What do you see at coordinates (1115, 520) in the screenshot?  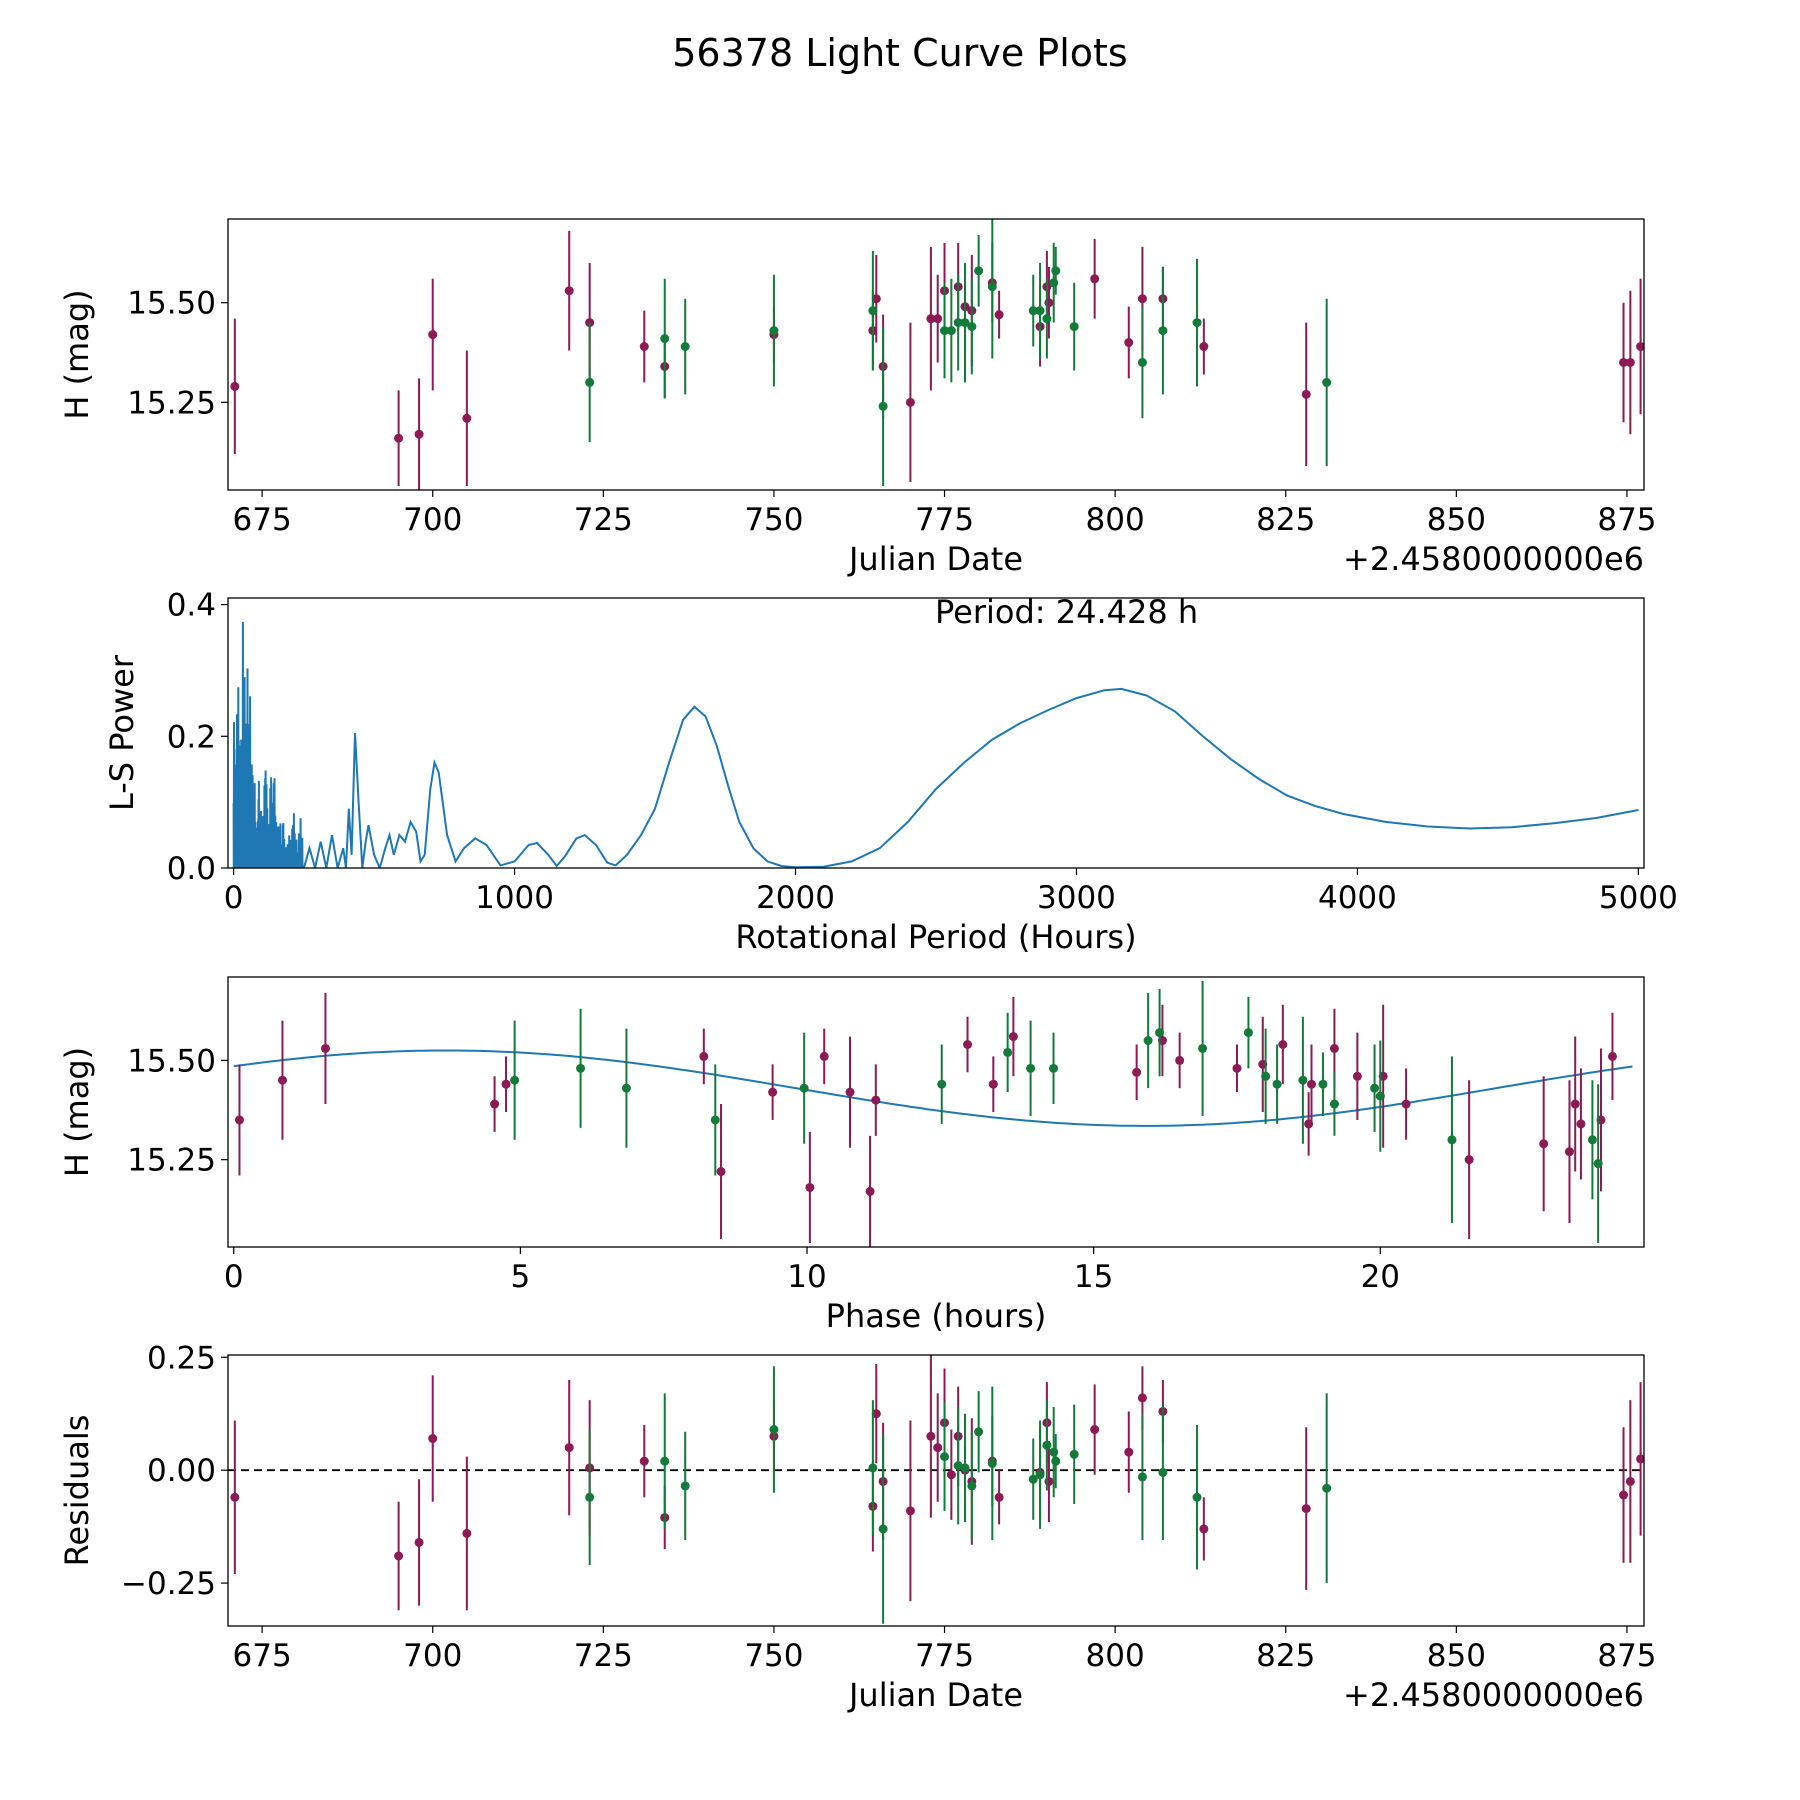 I see `x-tick-label: 800` at bounding box center [1115, 520].